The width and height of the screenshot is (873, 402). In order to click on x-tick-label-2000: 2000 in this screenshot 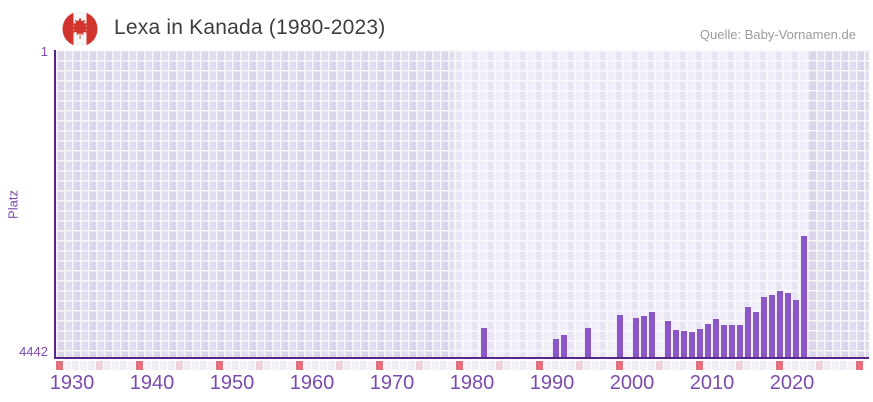, I will do `click(632, 383)`.